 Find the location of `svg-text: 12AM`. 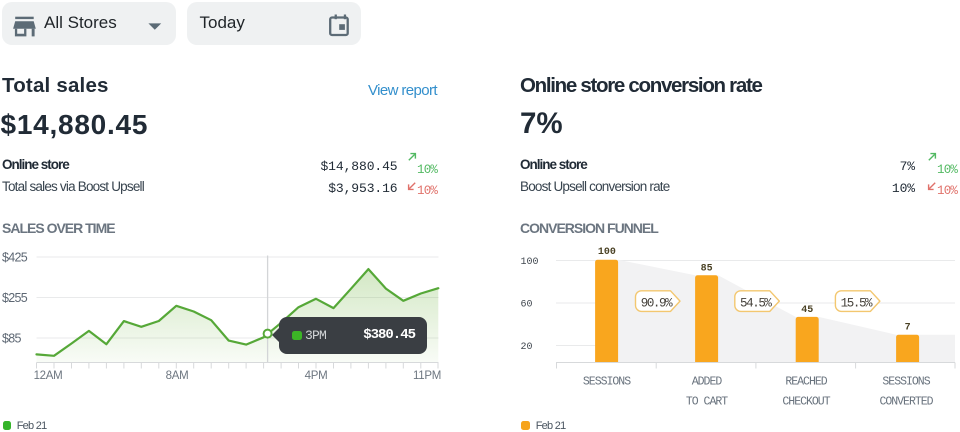

svg-text: 12AM is located at coordinates (48, 376).